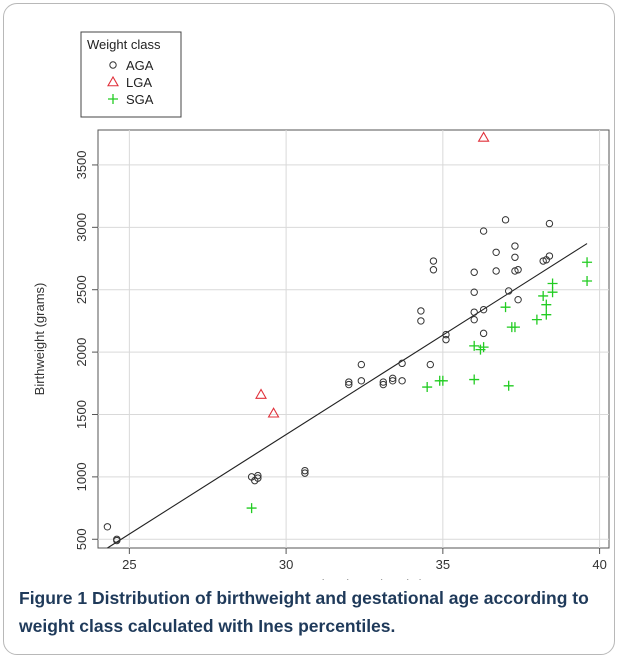  Describe the element at coordinates (81, 164) in the screenshot. I see `y-tick-label: 3500` at that location.